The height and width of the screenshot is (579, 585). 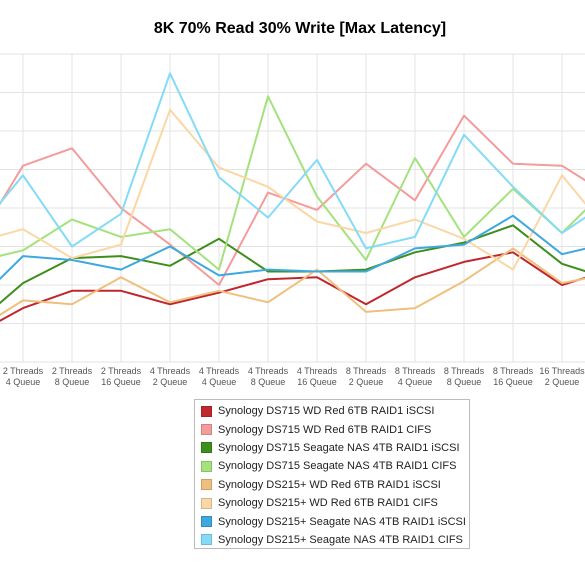 What do you see at coordinates (464, 376) in the screenshot?
I see `x-tick-label: 8 Threads 8 Queue` at bounding box center [464, 376].